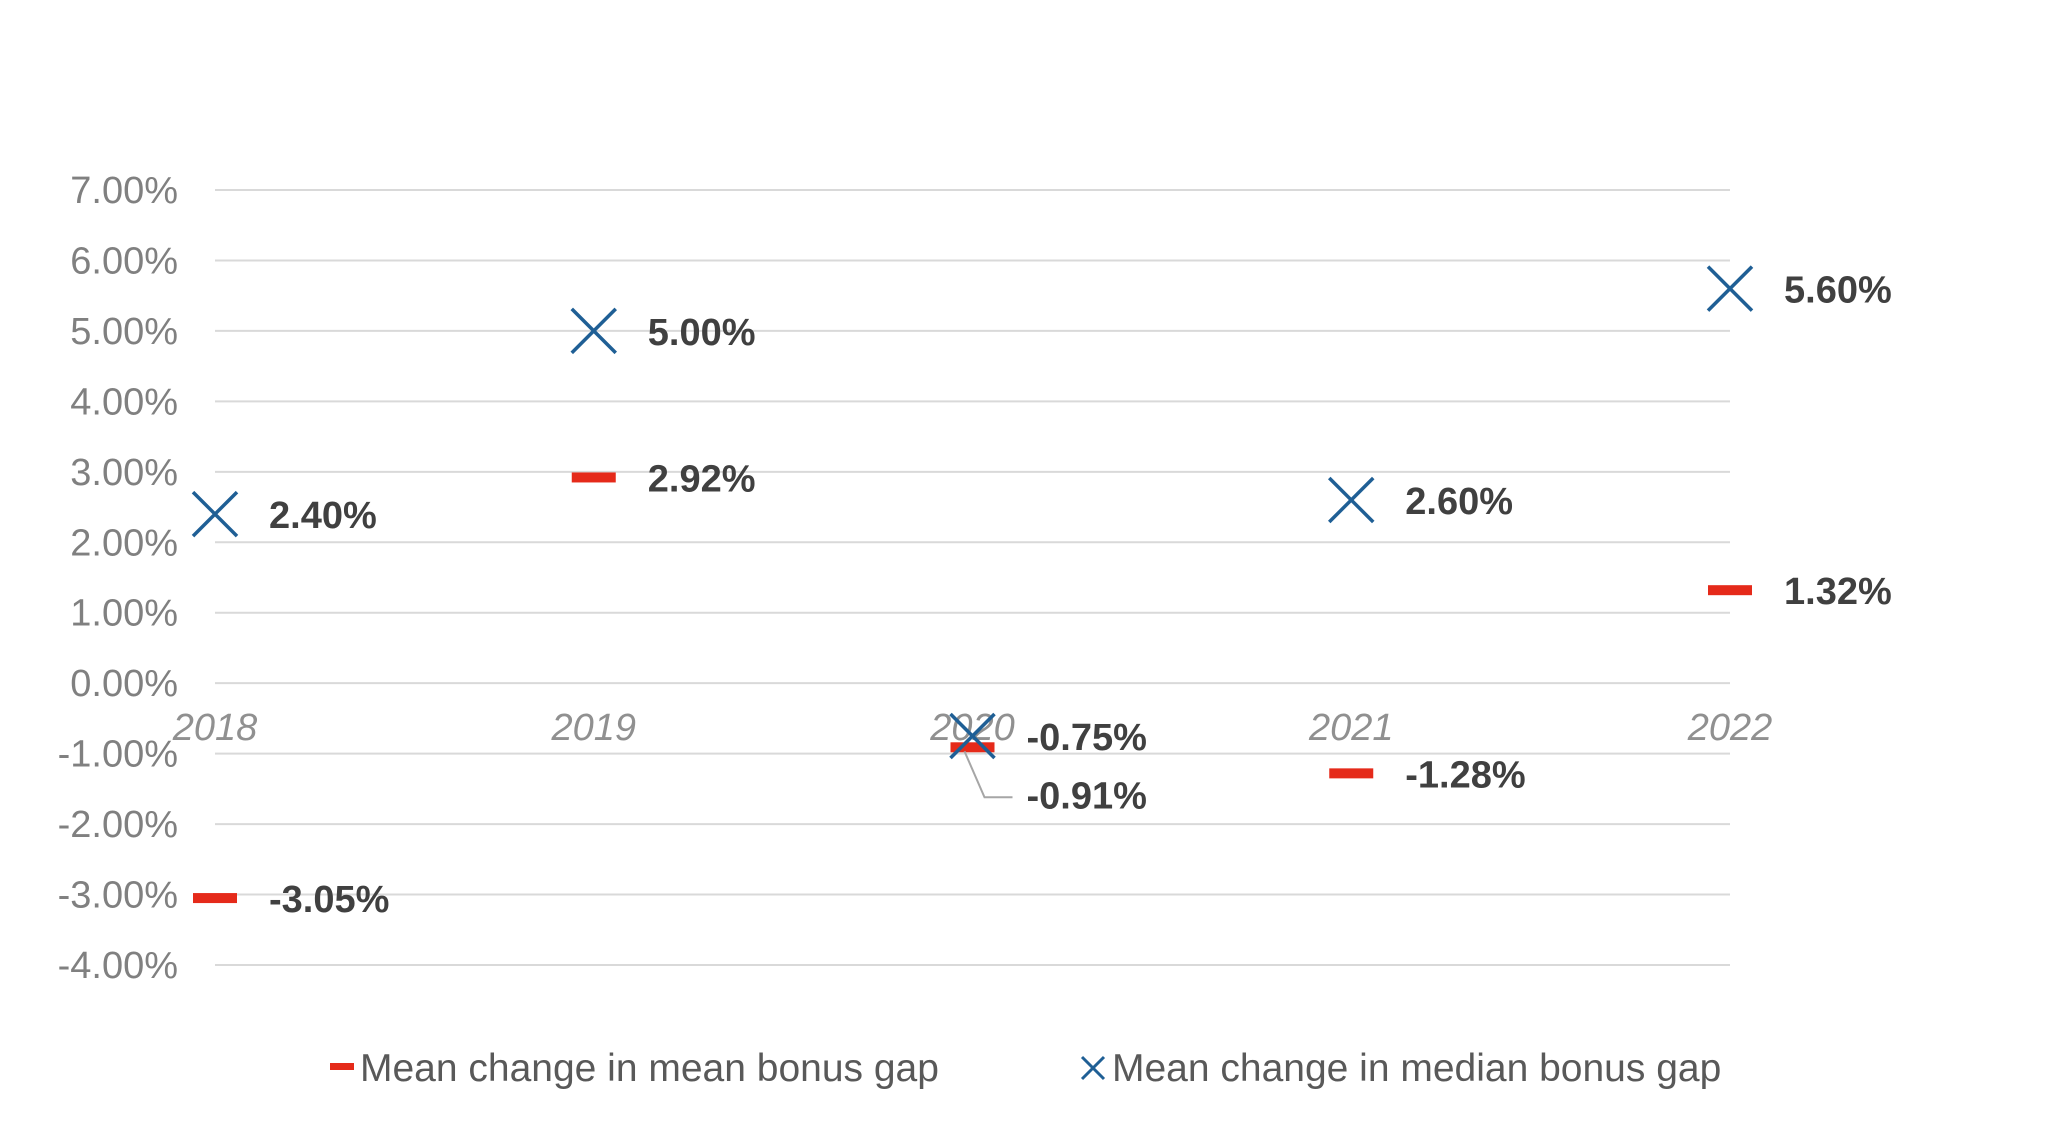 This screenshot has height=1123, width=2054. I want to click on y-tick-label: -4.00%, so click(118, 966).